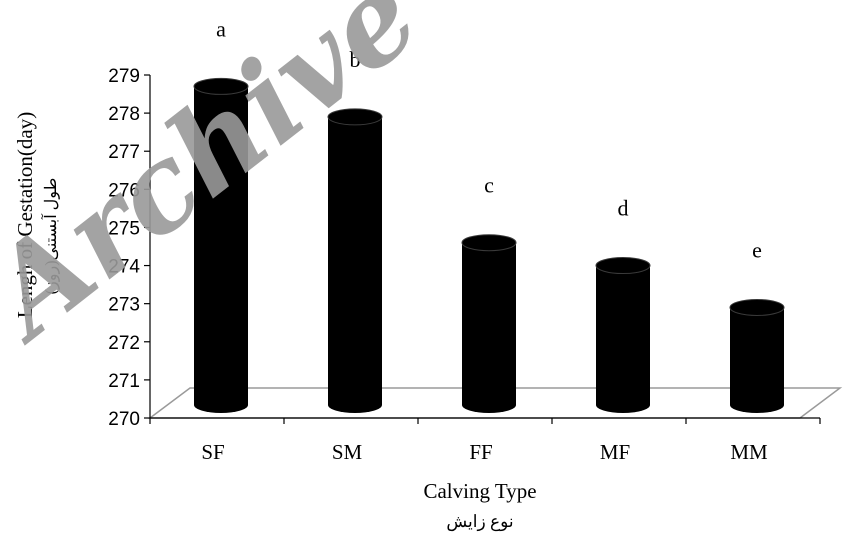  I want to click on y-tick-label: 272, so click(124, 343).